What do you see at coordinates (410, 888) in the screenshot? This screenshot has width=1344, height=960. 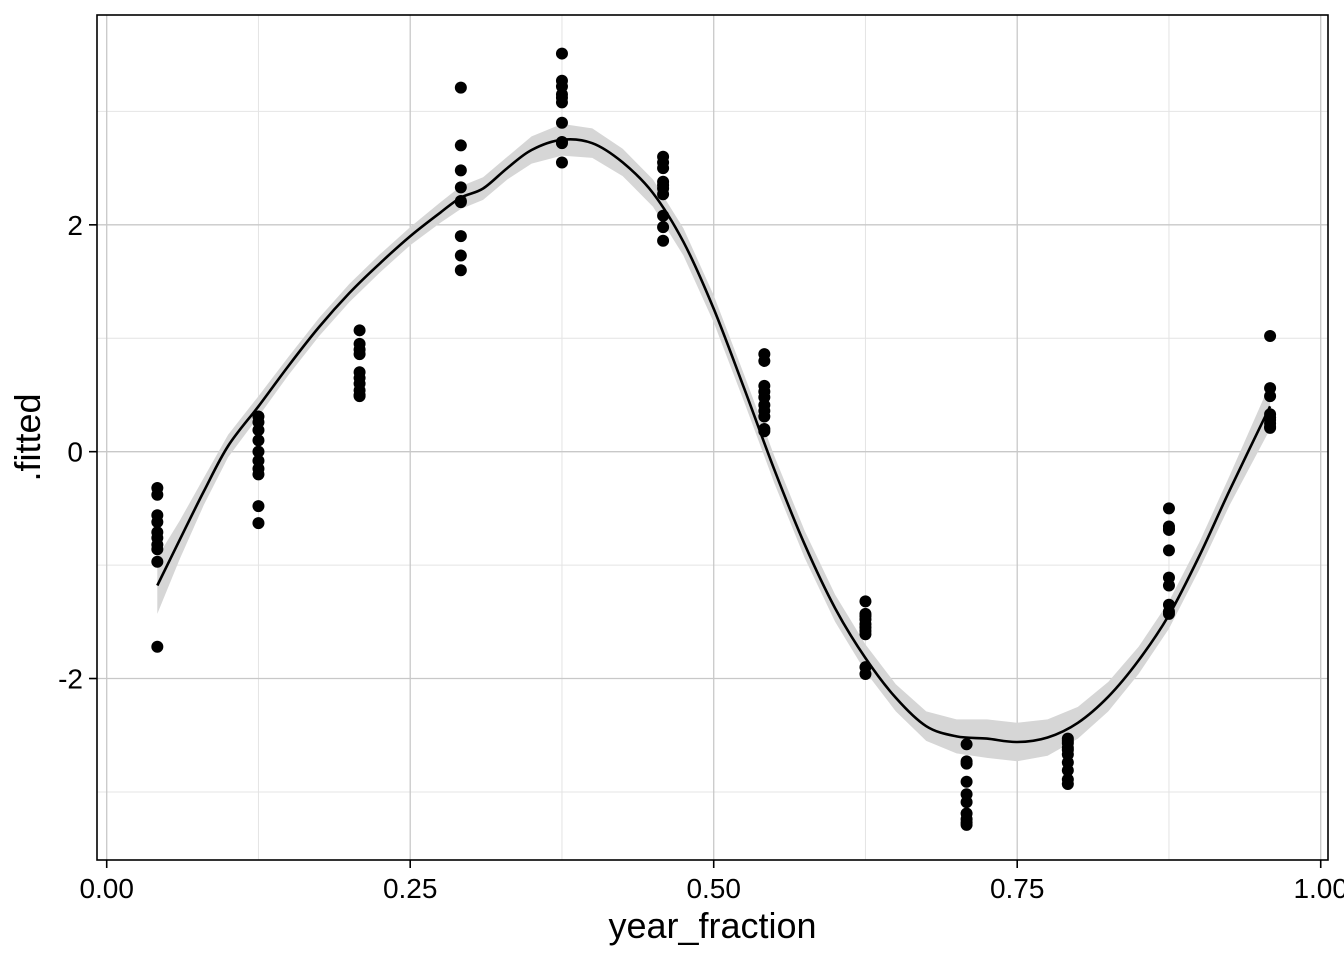 I see `x-tick-label: 0.25` at bounding box center [410, 888].